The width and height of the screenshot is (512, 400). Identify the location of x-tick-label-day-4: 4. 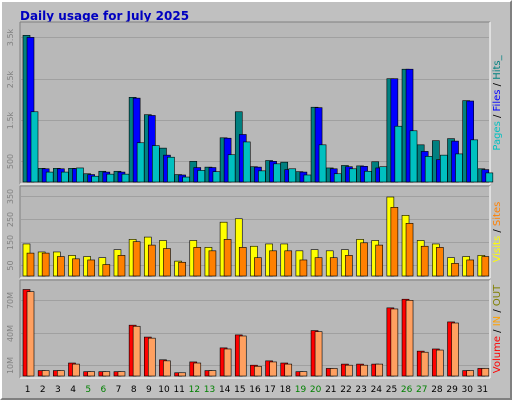
(73, 390).